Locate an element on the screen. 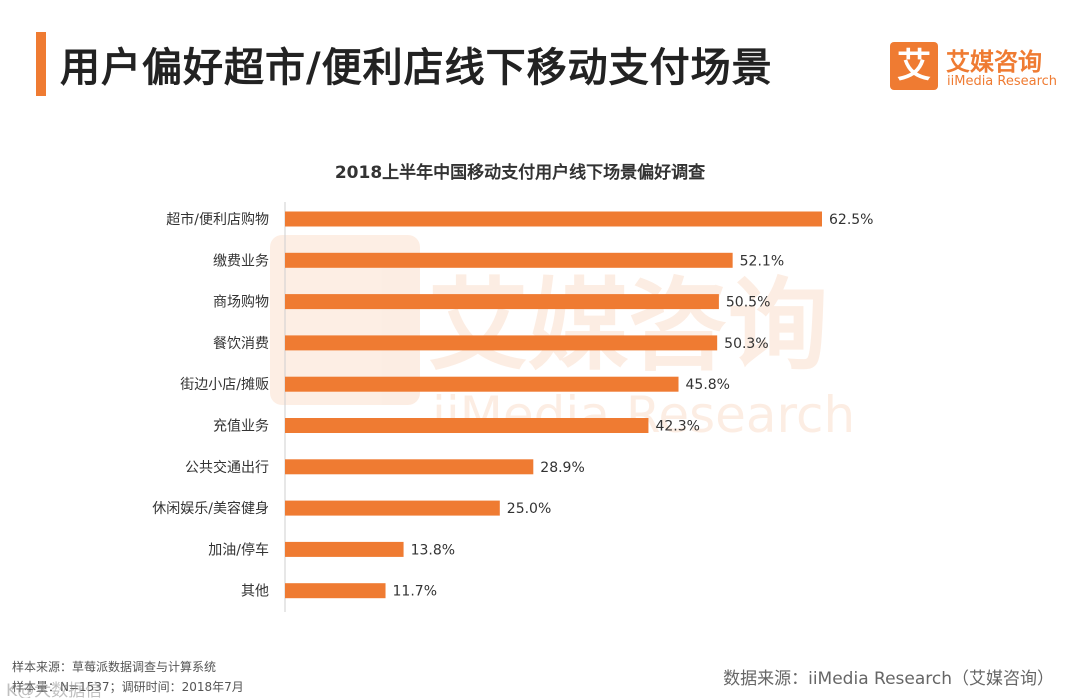 This screenshot has height=698, width=1080. logo-name-en: iiMedia Research is located at coordinates (1002, 81).